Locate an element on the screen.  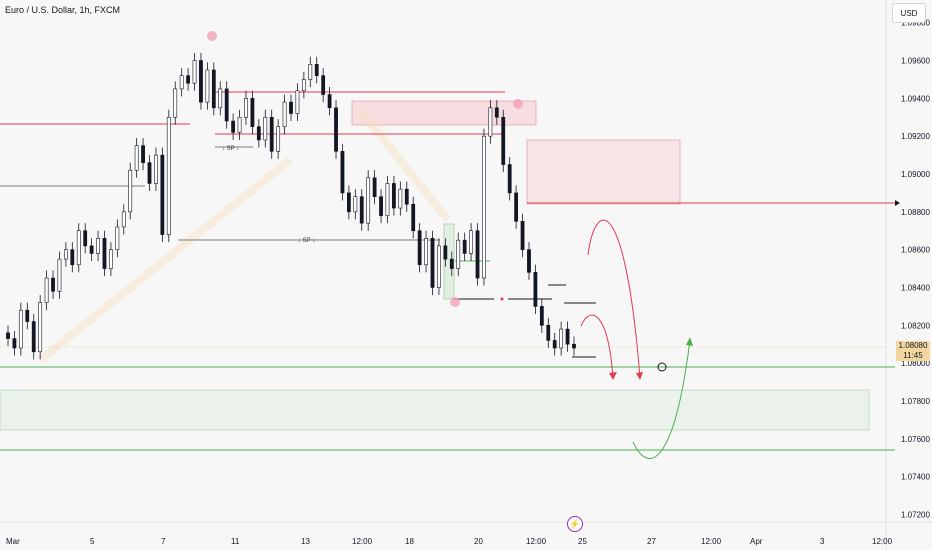
lightning-icon: ⚡ is located at coordinates (575, 524).